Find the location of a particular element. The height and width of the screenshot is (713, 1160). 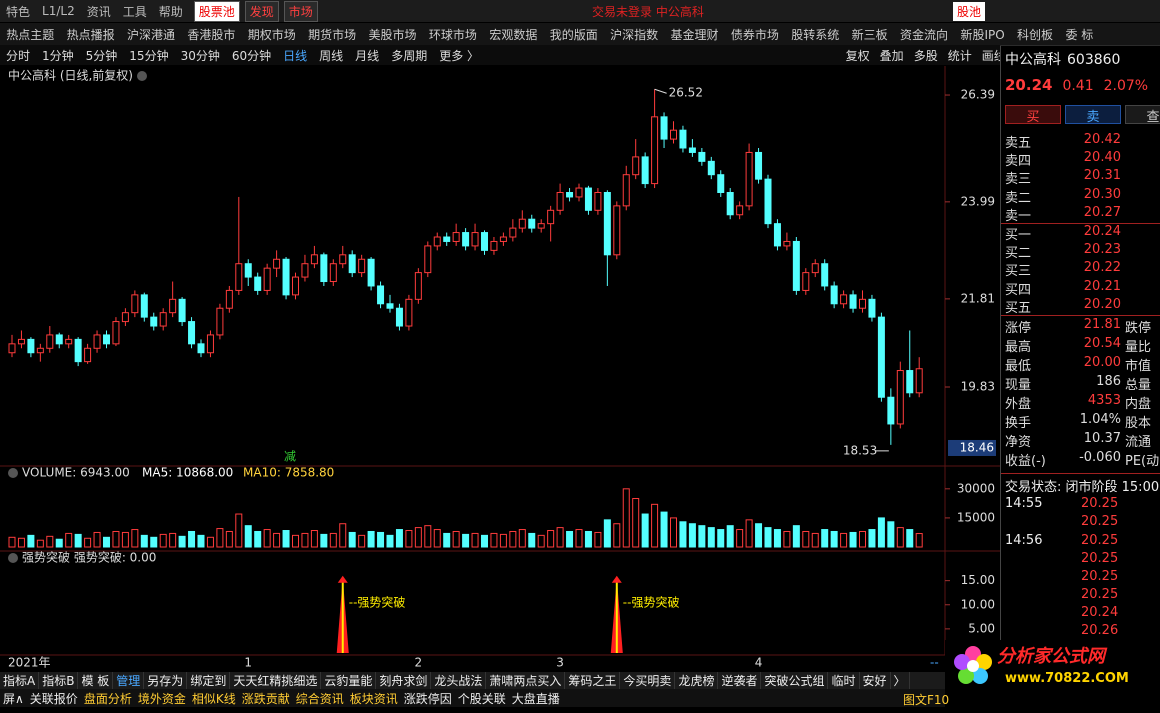

trade-button: 卖 is located at coordinates (1093, 115).